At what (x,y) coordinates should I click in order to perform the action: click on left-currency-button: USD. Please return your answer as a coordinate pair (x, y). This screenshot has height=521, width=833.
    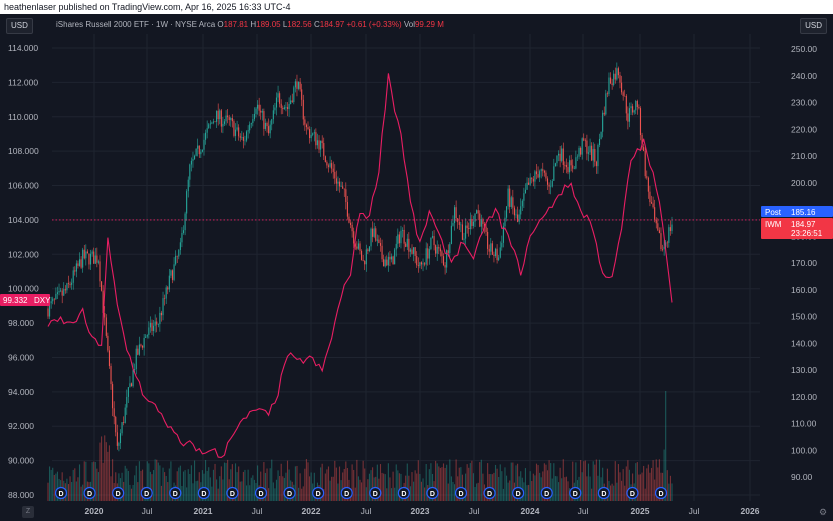
    Looking at the image, I should click on (19, 26).